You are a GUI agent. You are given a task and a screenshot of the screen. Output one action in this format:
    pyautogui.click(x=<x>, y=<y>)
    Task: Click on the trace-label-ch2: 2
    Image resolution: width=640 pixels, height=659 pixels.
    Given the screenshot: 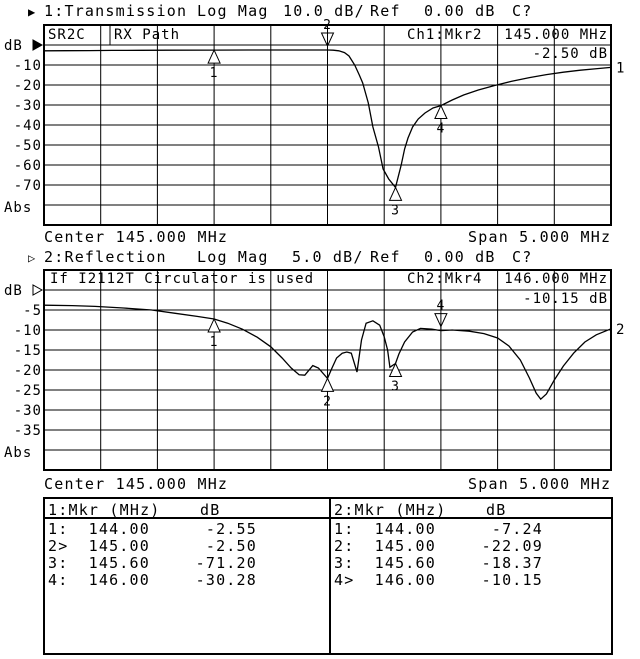 What is the action you would take?
    pyautogui.click(x=620, y=330)
    